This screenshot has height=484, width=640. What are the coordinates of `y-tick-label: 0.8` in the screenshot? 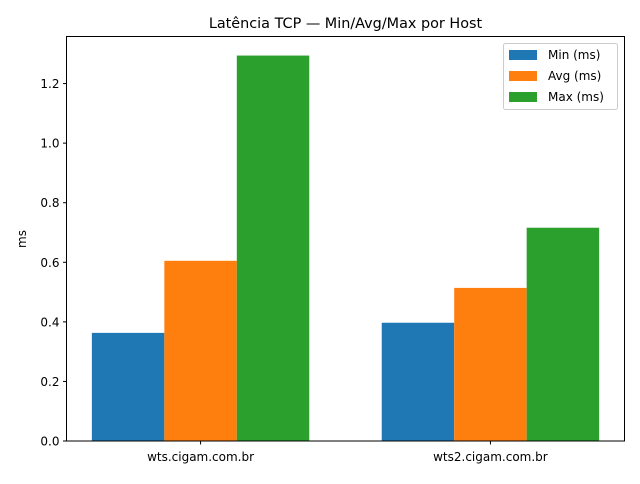 It's located at (49, 203).